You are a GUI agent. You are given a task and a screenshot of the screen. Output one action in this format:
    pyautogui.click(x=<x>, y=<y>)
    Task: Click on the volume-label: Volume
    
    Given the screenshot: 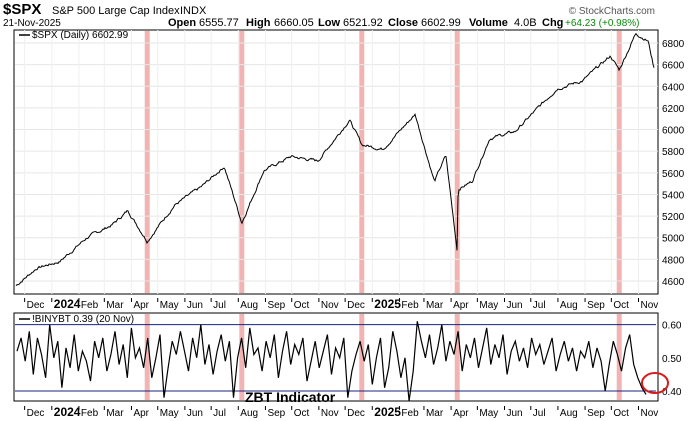 What is the action you would take?
    pyautogui.click(x=488, y=23)
    